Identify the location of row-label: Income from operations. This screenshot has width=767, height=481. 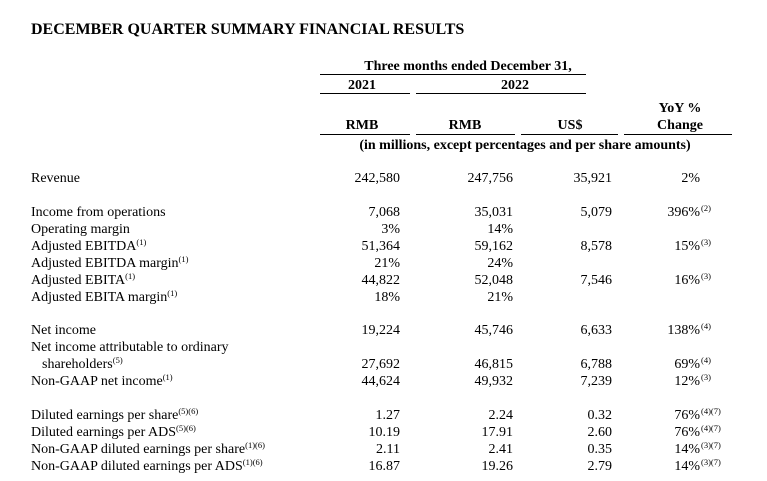
(98, 212).